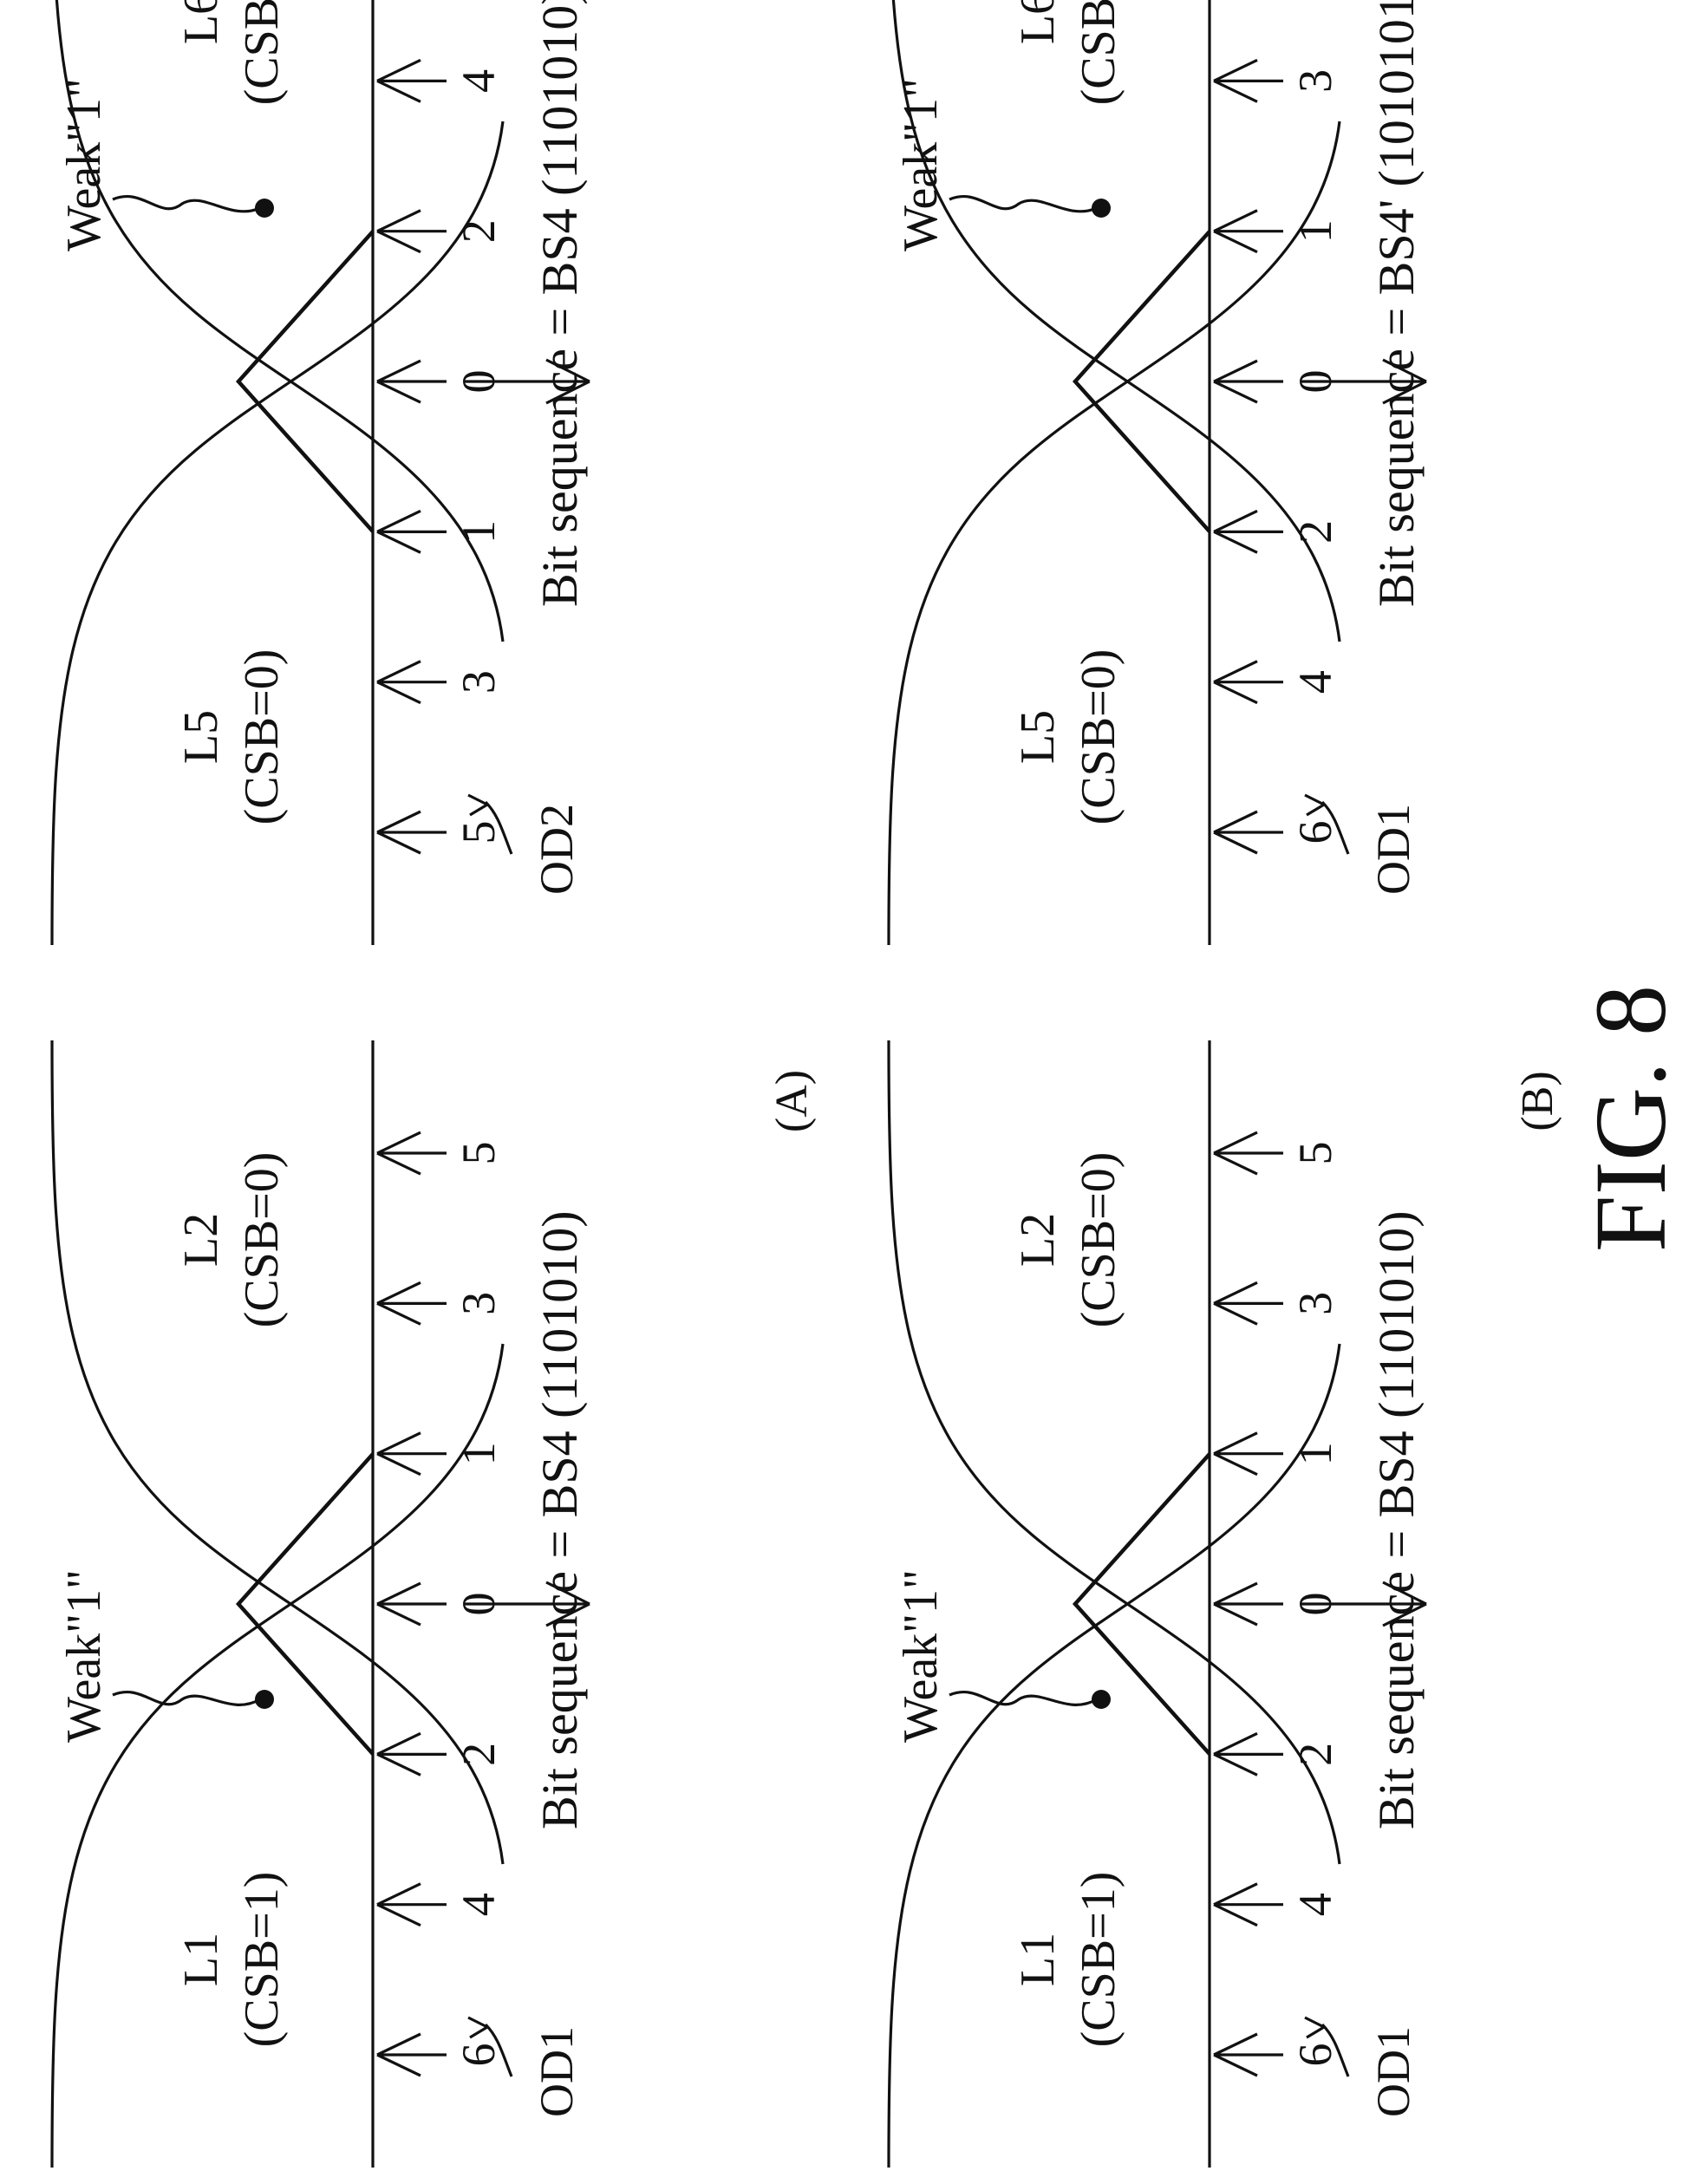 This screenshot has width=1702, height=2184. I want to click on level-label-left: L1, so click(201, 1959).